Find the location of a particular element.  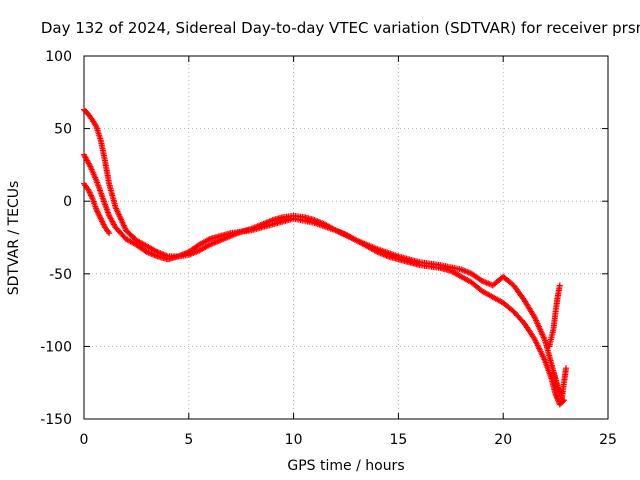

series-track-late-spike is located at coordinates (554, 316).